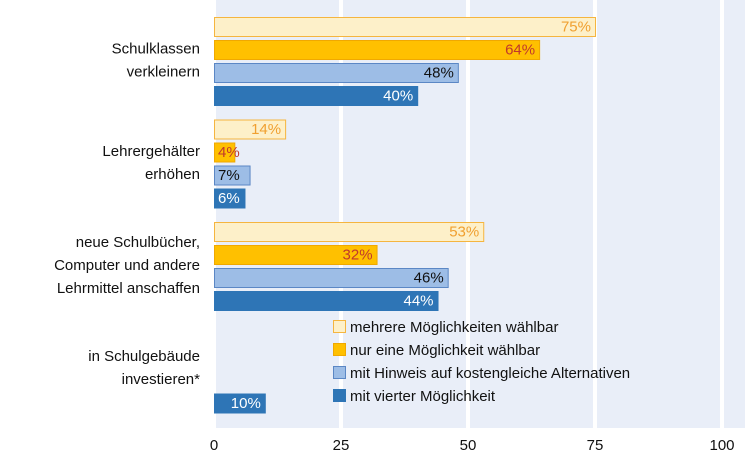  Describe the element at coordinates (156, 48) in the screenshot. I see `category-label: Schulklassen` at that location.